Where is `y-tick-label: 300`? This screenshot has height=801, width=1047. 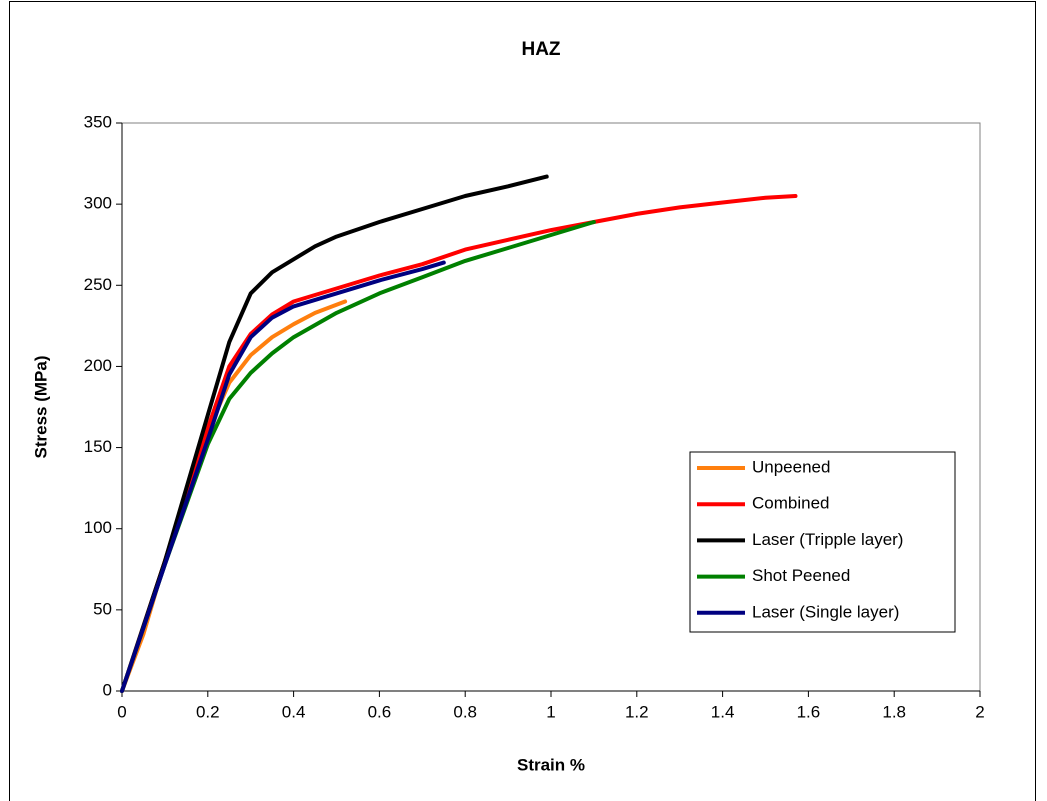
y-tick-label: 300 is located at coordinates (98, 203).